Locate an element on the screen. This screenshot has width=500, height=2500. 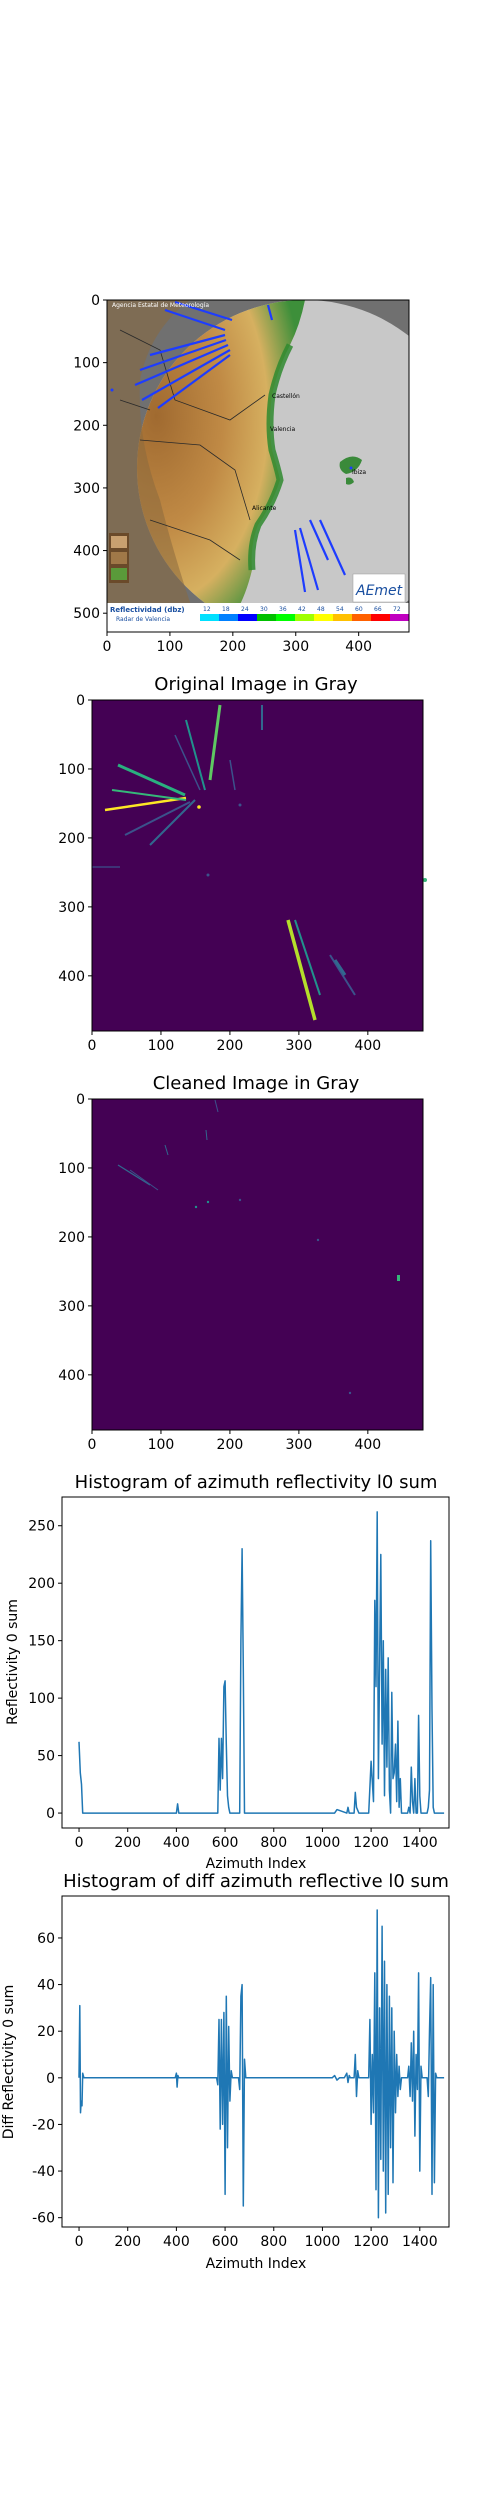
legend-value: 66 is located at coordinates (378, 609).